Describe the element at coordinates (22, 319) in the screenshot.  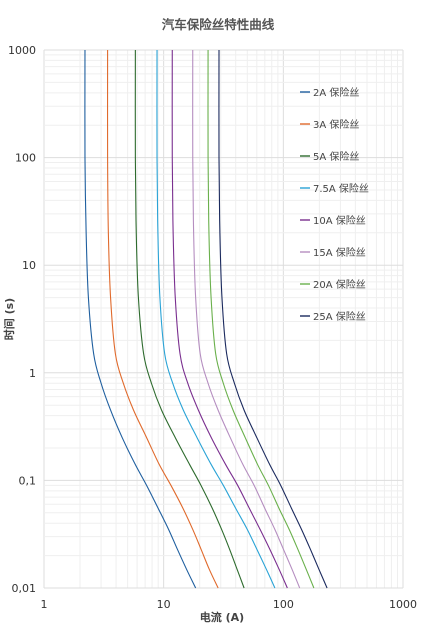
I see `y-tick-labels: 1000 100 10 1 0,1 0,01` at that location.